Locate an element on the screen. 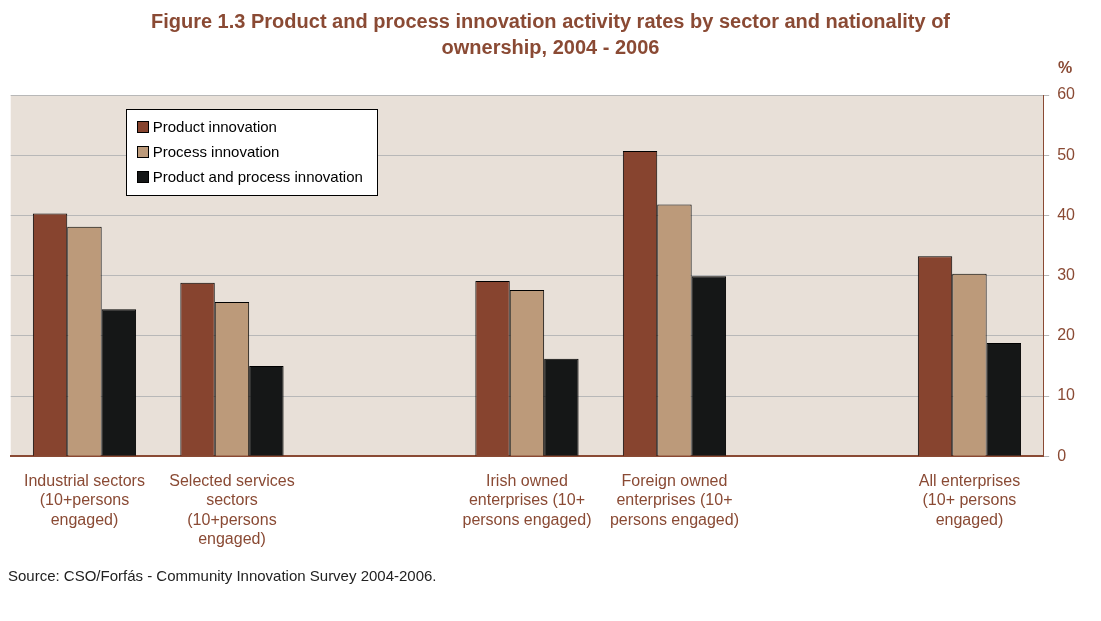  y-tick-label: 0 is located at coordinates (1062, 455).